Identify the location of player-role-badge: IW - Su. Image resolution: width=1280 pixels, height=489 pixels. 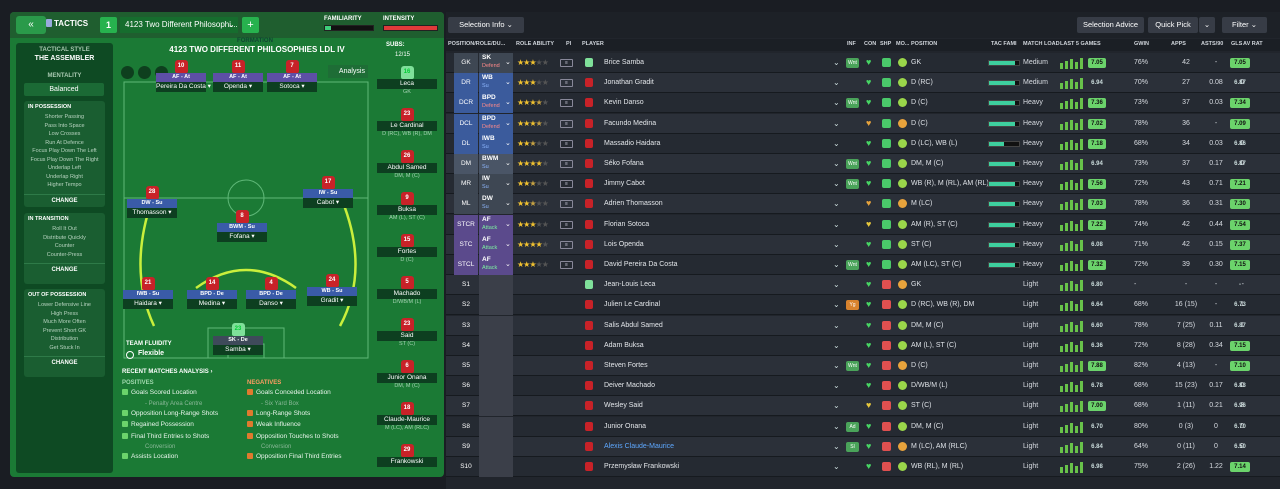
(328, 193).